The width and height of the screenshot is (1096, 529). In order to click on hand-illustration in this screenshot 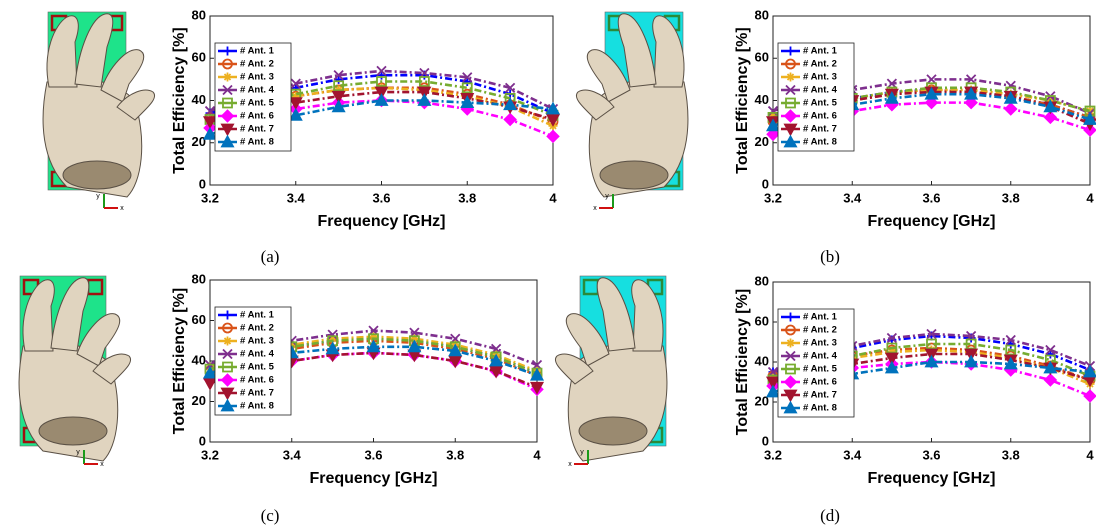, I will do `click(611, 370)`.